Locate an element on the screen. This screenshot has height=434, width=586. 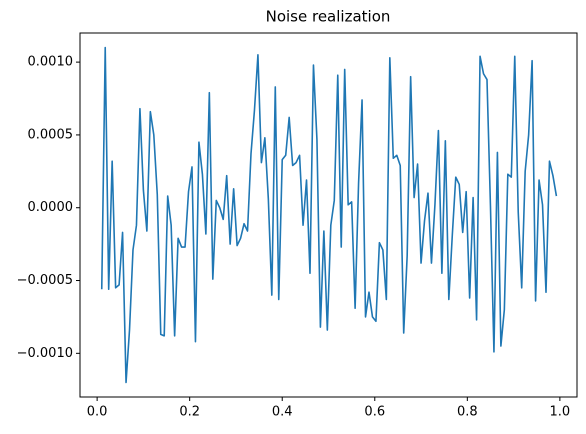
x-tick-label: 0.6 is located at coordinates (374, 412).